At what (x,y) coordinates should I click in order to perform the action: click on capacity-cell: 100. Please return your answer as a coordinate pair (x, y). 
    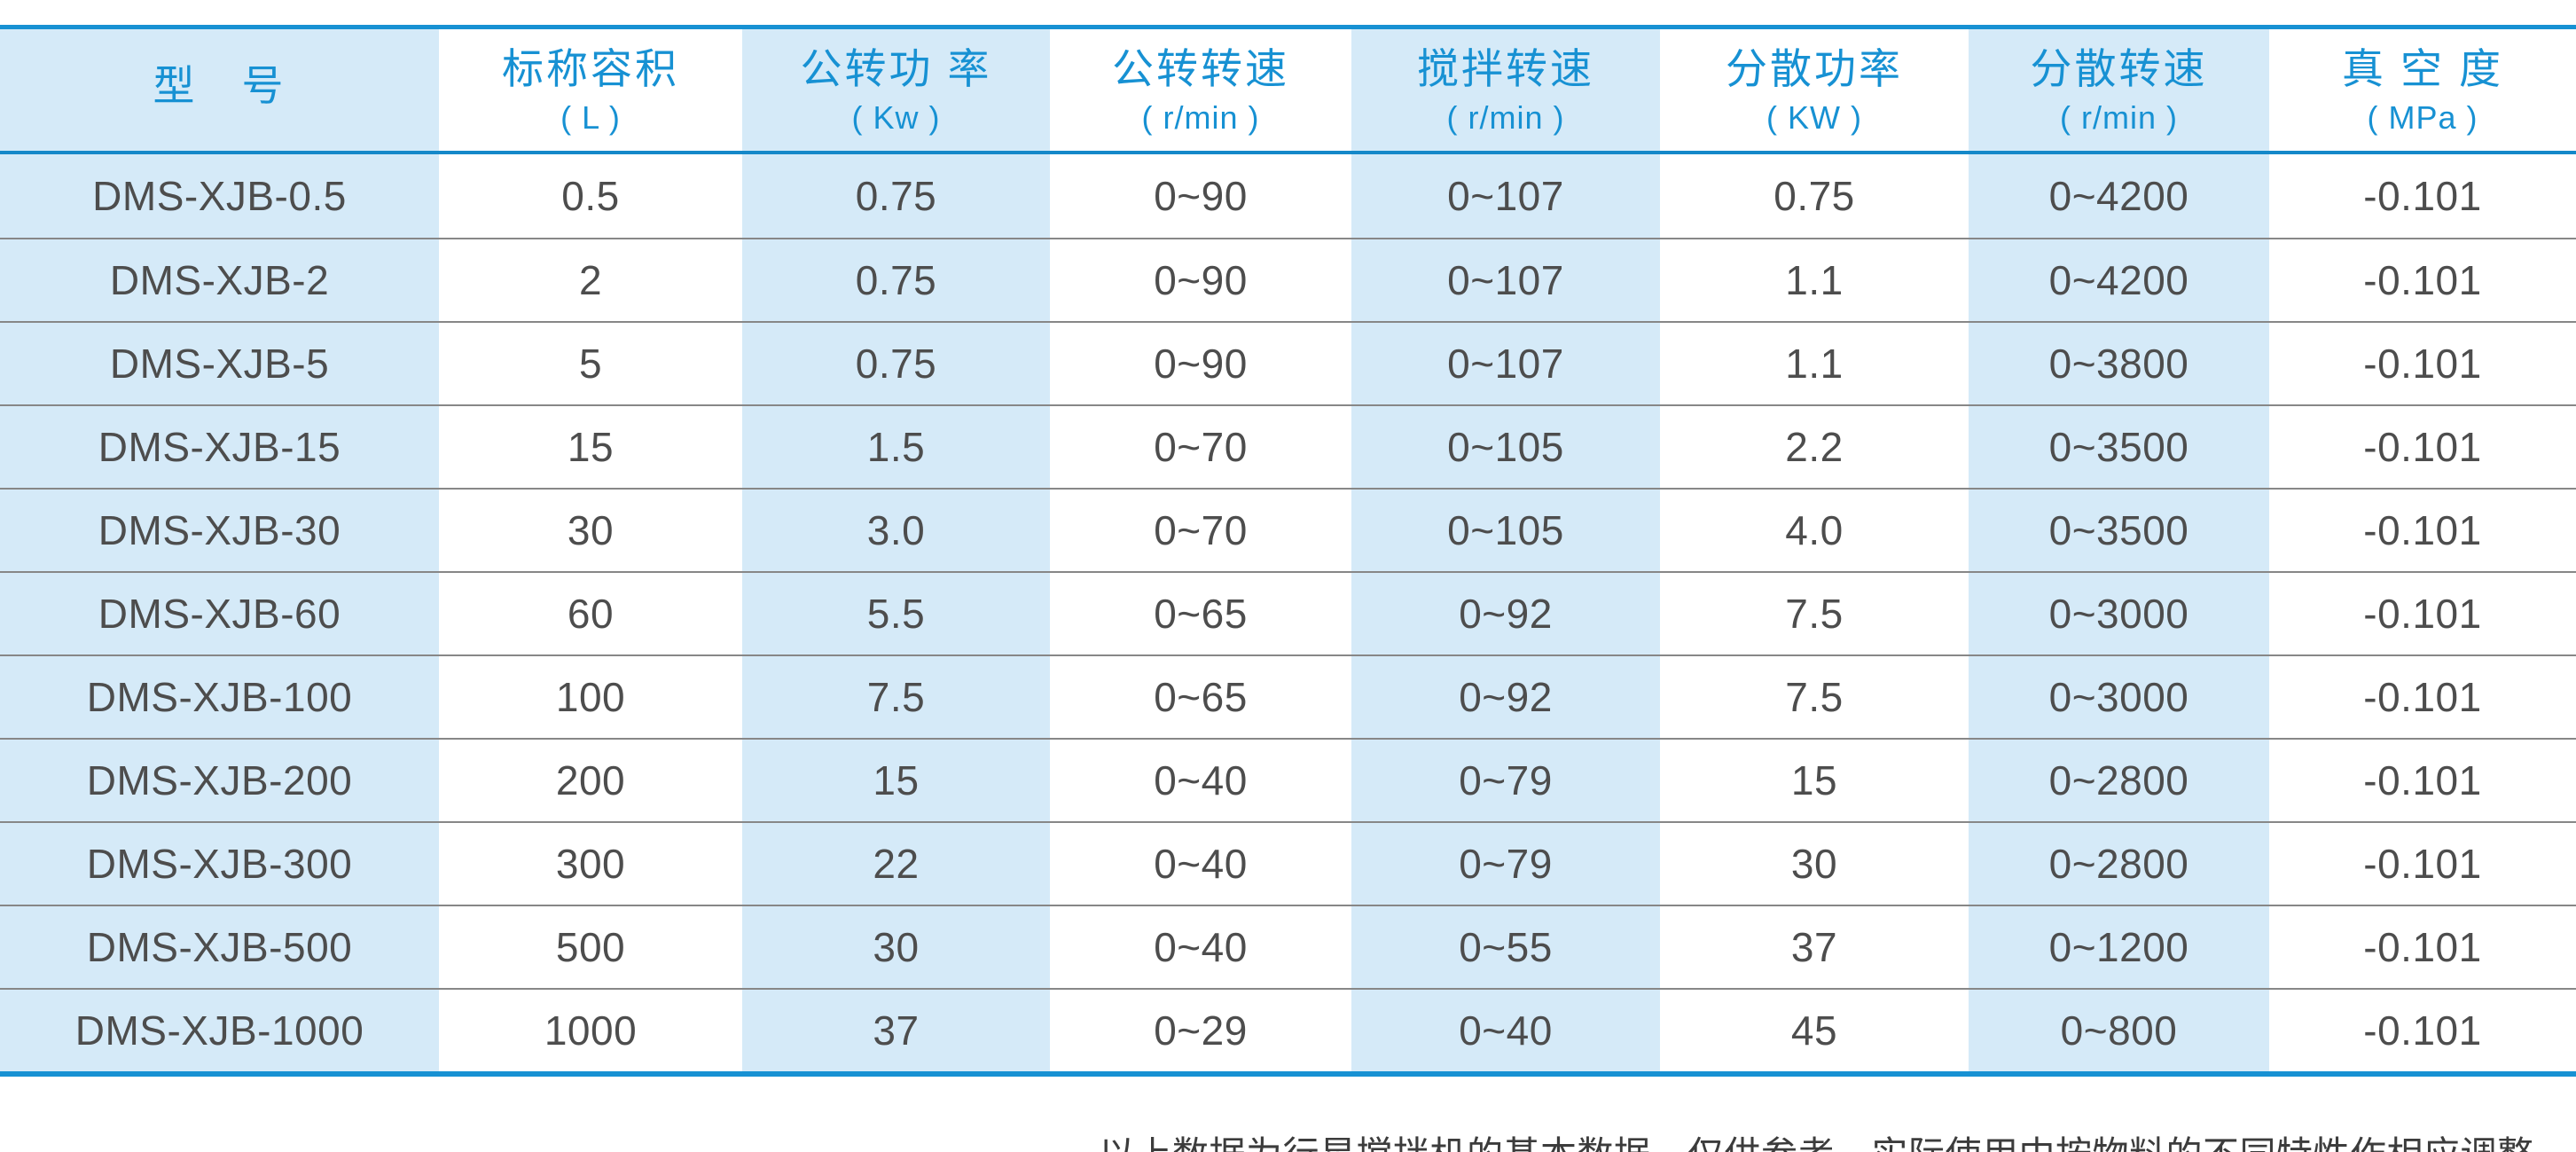
    Looking at the image, I should click on (590, 697).